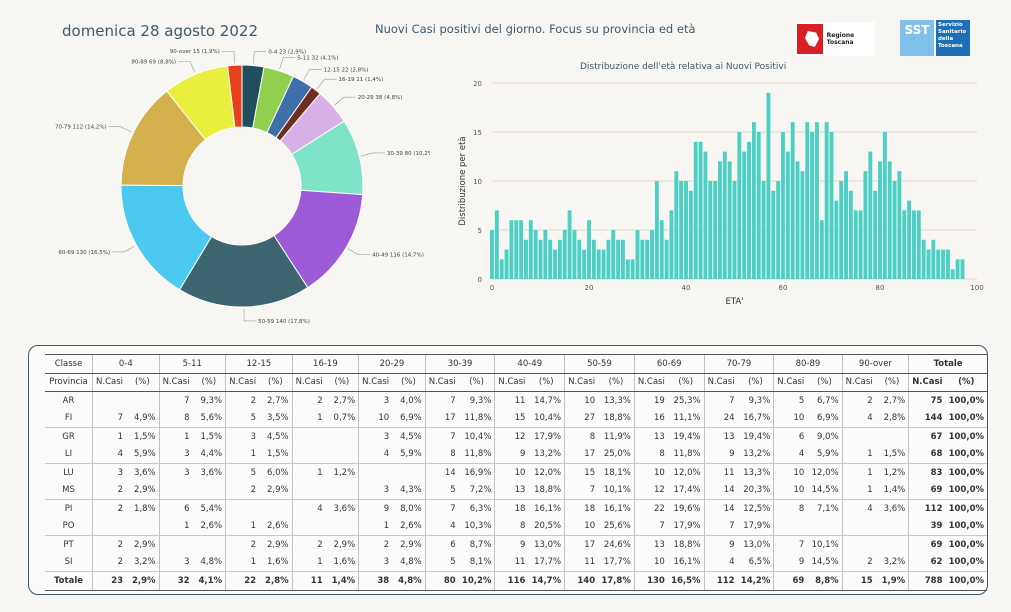 This screenshot has height=612, width=1011. I want to click on ncasi-cell: 15, so click(858, 581).